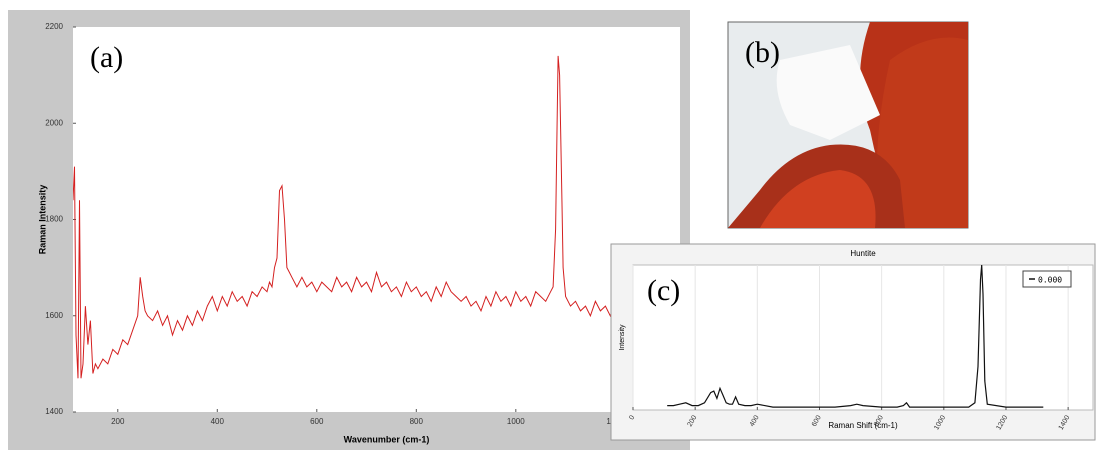 The image size is (1101, 450). Describe the element at coordinates (42, 220) in the screenshot. I see `y-axis-label: Raman Intensity` at that location.